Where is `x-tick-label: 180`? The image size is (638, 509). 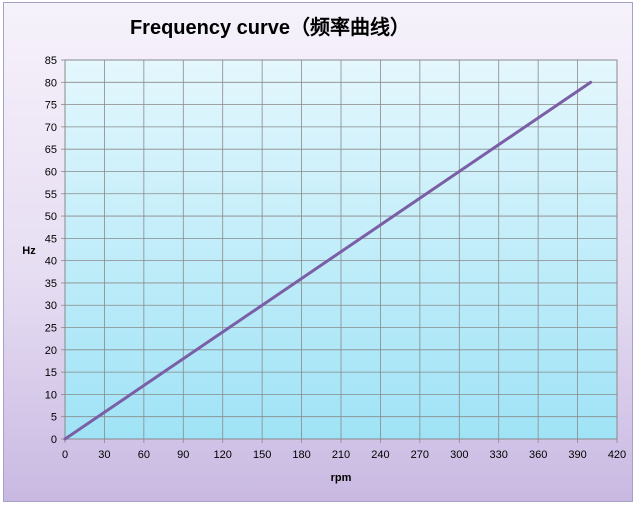 x-tick-label: 180 is located at coordinates (301, 455).